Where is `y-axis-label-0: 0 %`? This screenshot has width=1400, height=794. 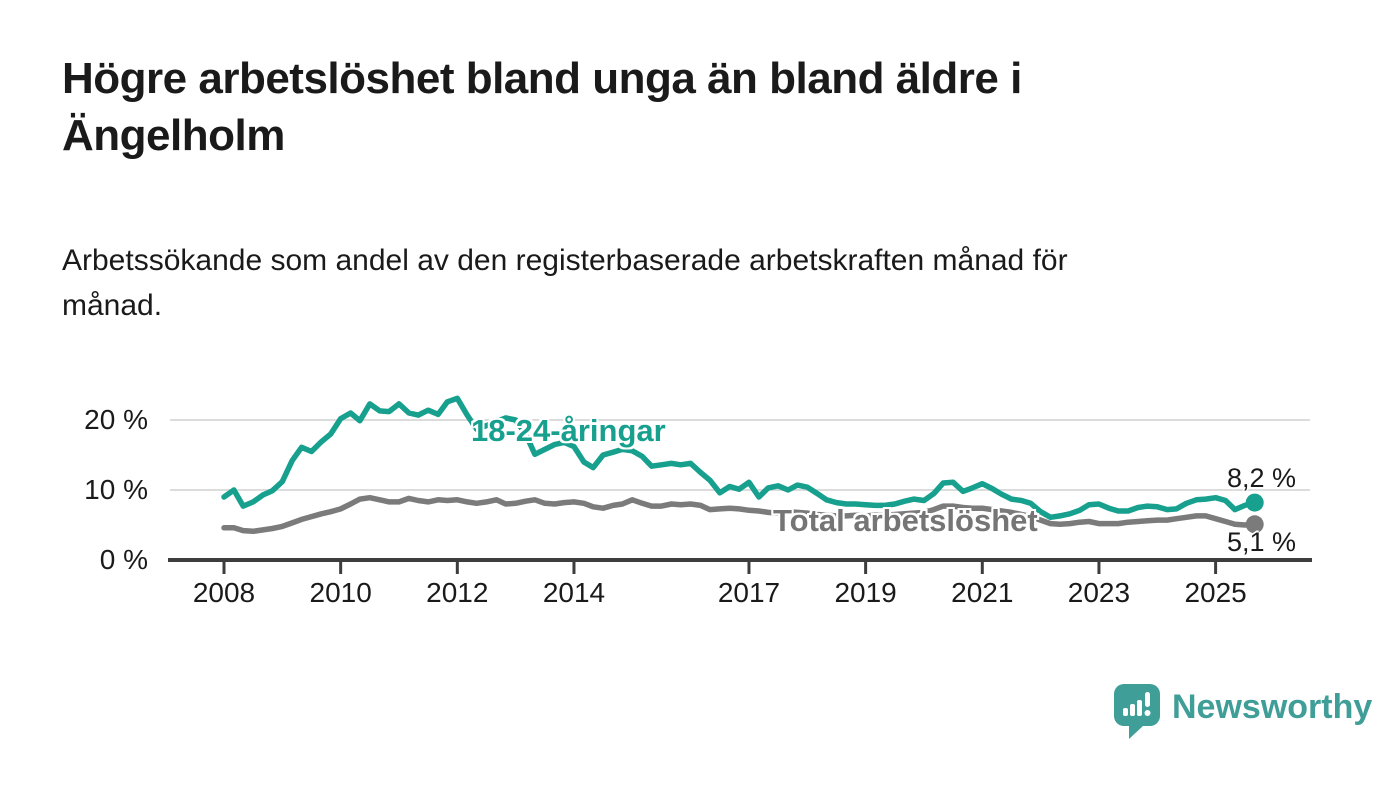 y-axis-label-0: 0 % is located at coordinates (123, 559).